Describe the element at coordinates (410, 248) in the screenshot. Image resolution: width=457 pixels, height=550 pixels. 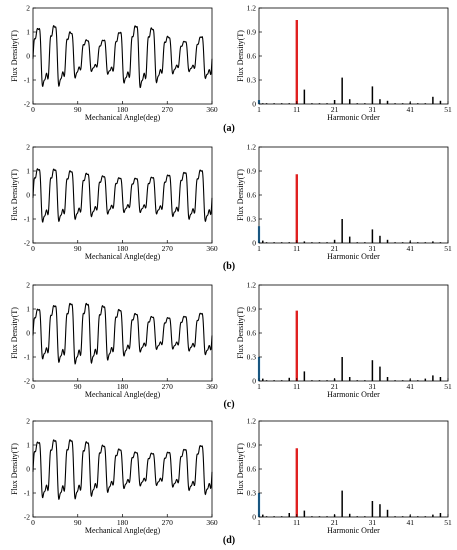
I see `harmonic-1-xtick-label: 41` at that location.